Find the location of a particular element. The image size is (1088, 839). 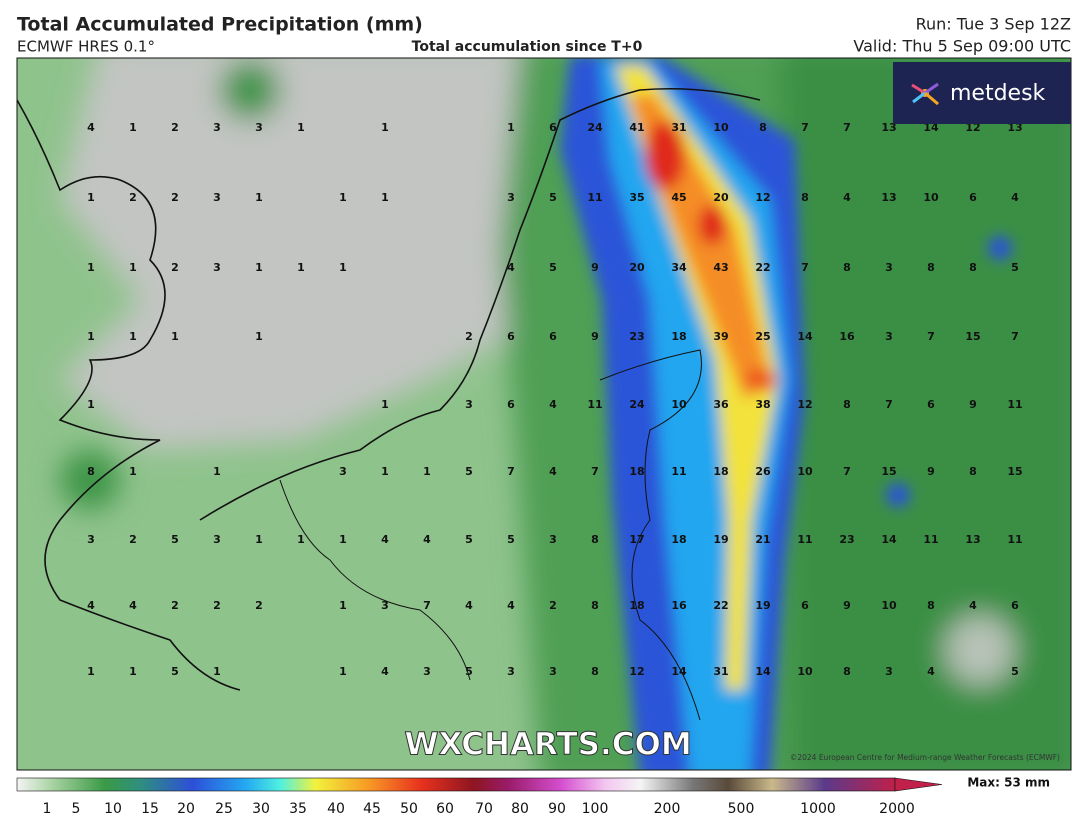

spot-blue is located at coordinates (898, 495).